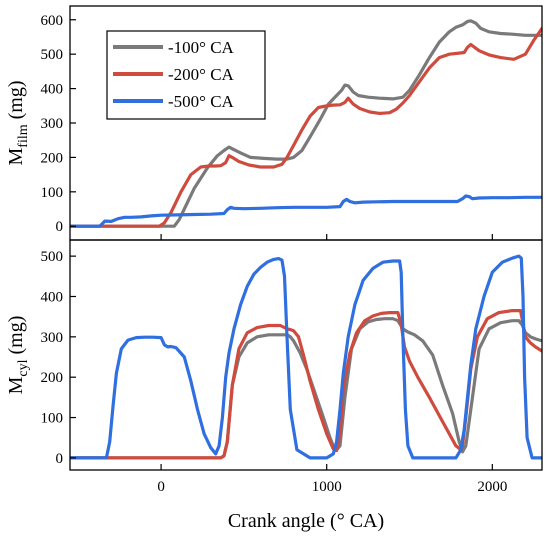 This screenshot has height=542, width=550. Describe the element at coordinates (18, 122) in the screenshot. I see `y-axis-title: Mfilm (mg)` at that location.